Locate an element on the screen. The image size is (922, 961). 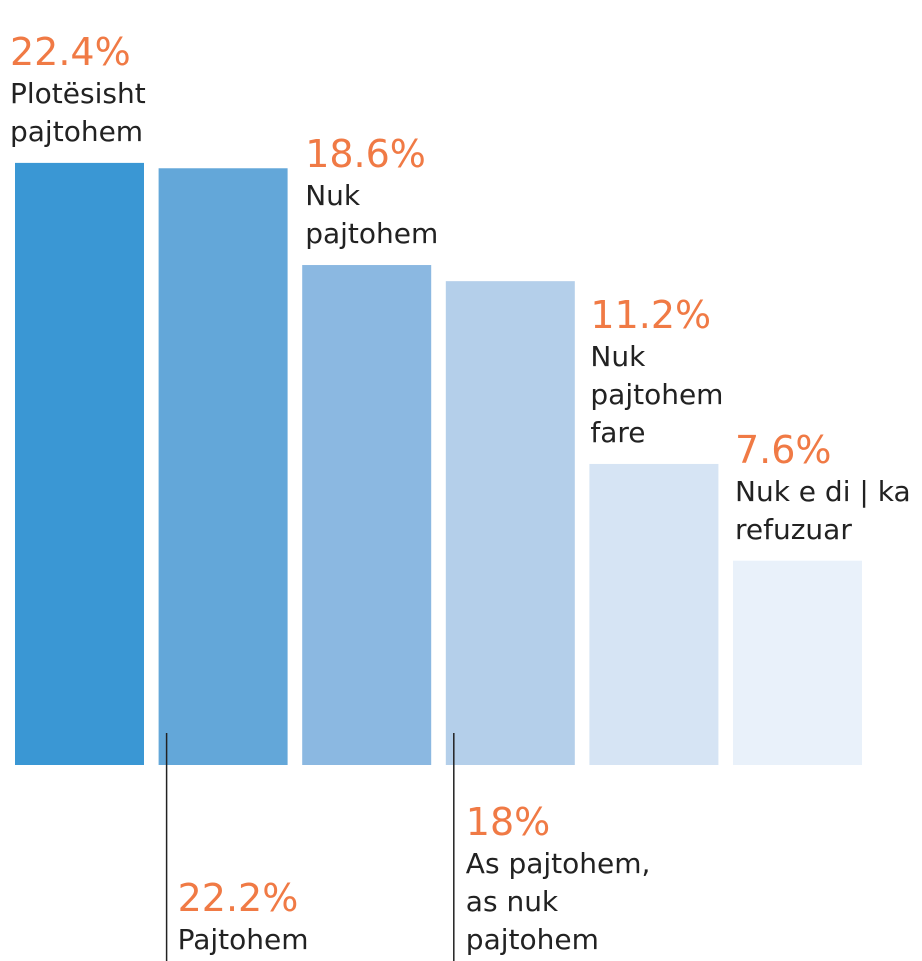
bar-label: 22.4% Plotësisht pajtohem is located at coordinates (95, 90).